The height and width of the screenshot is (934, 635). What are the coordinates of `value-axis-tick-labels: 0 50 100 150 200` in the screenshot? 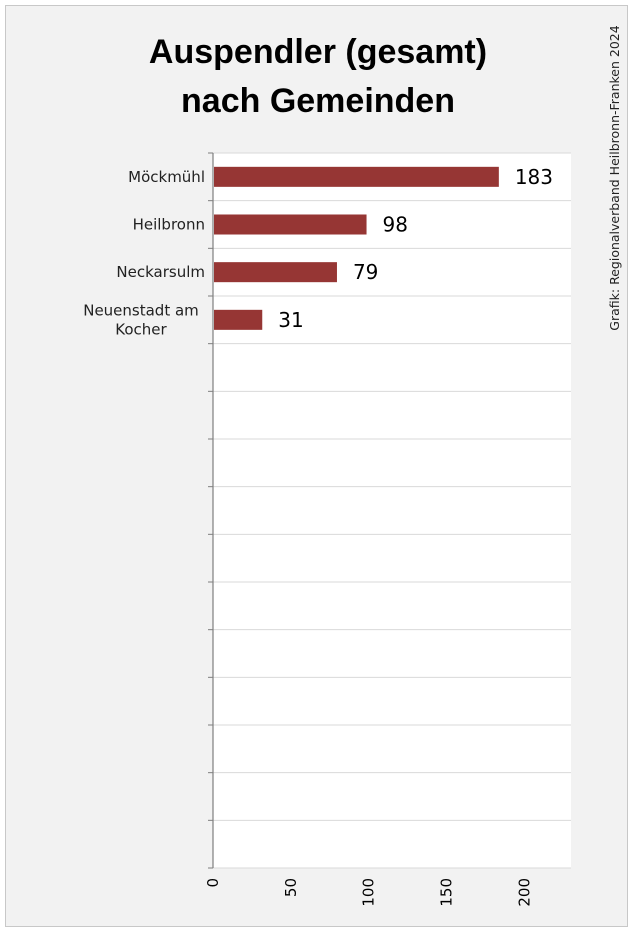 It's located at (368, 892).